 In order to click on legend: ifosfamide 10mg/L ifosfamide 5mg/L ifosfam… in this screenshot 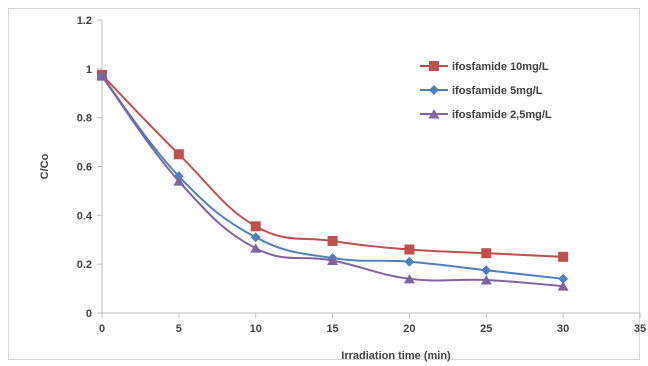, I will do `click(486, 91)`.